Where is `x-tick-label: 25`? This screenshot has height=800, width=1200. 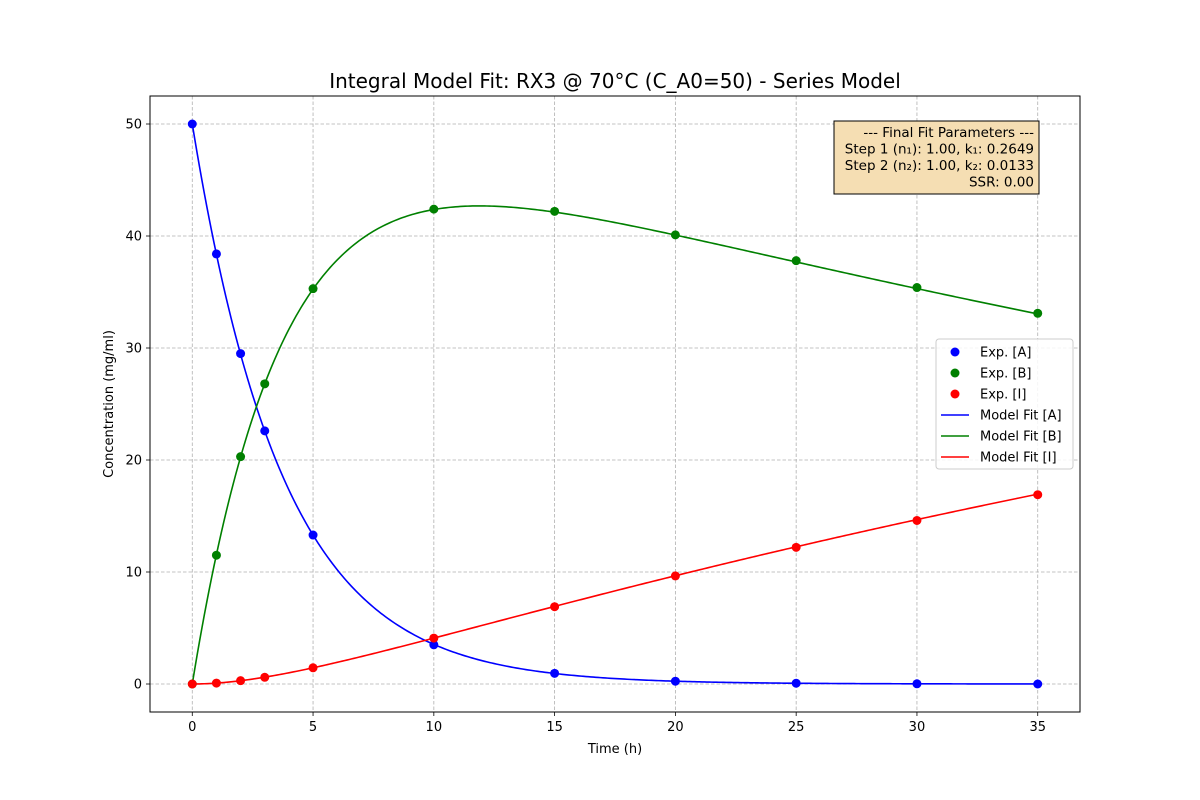
x-tick-label: 25 is located at coordinates (796, 727).